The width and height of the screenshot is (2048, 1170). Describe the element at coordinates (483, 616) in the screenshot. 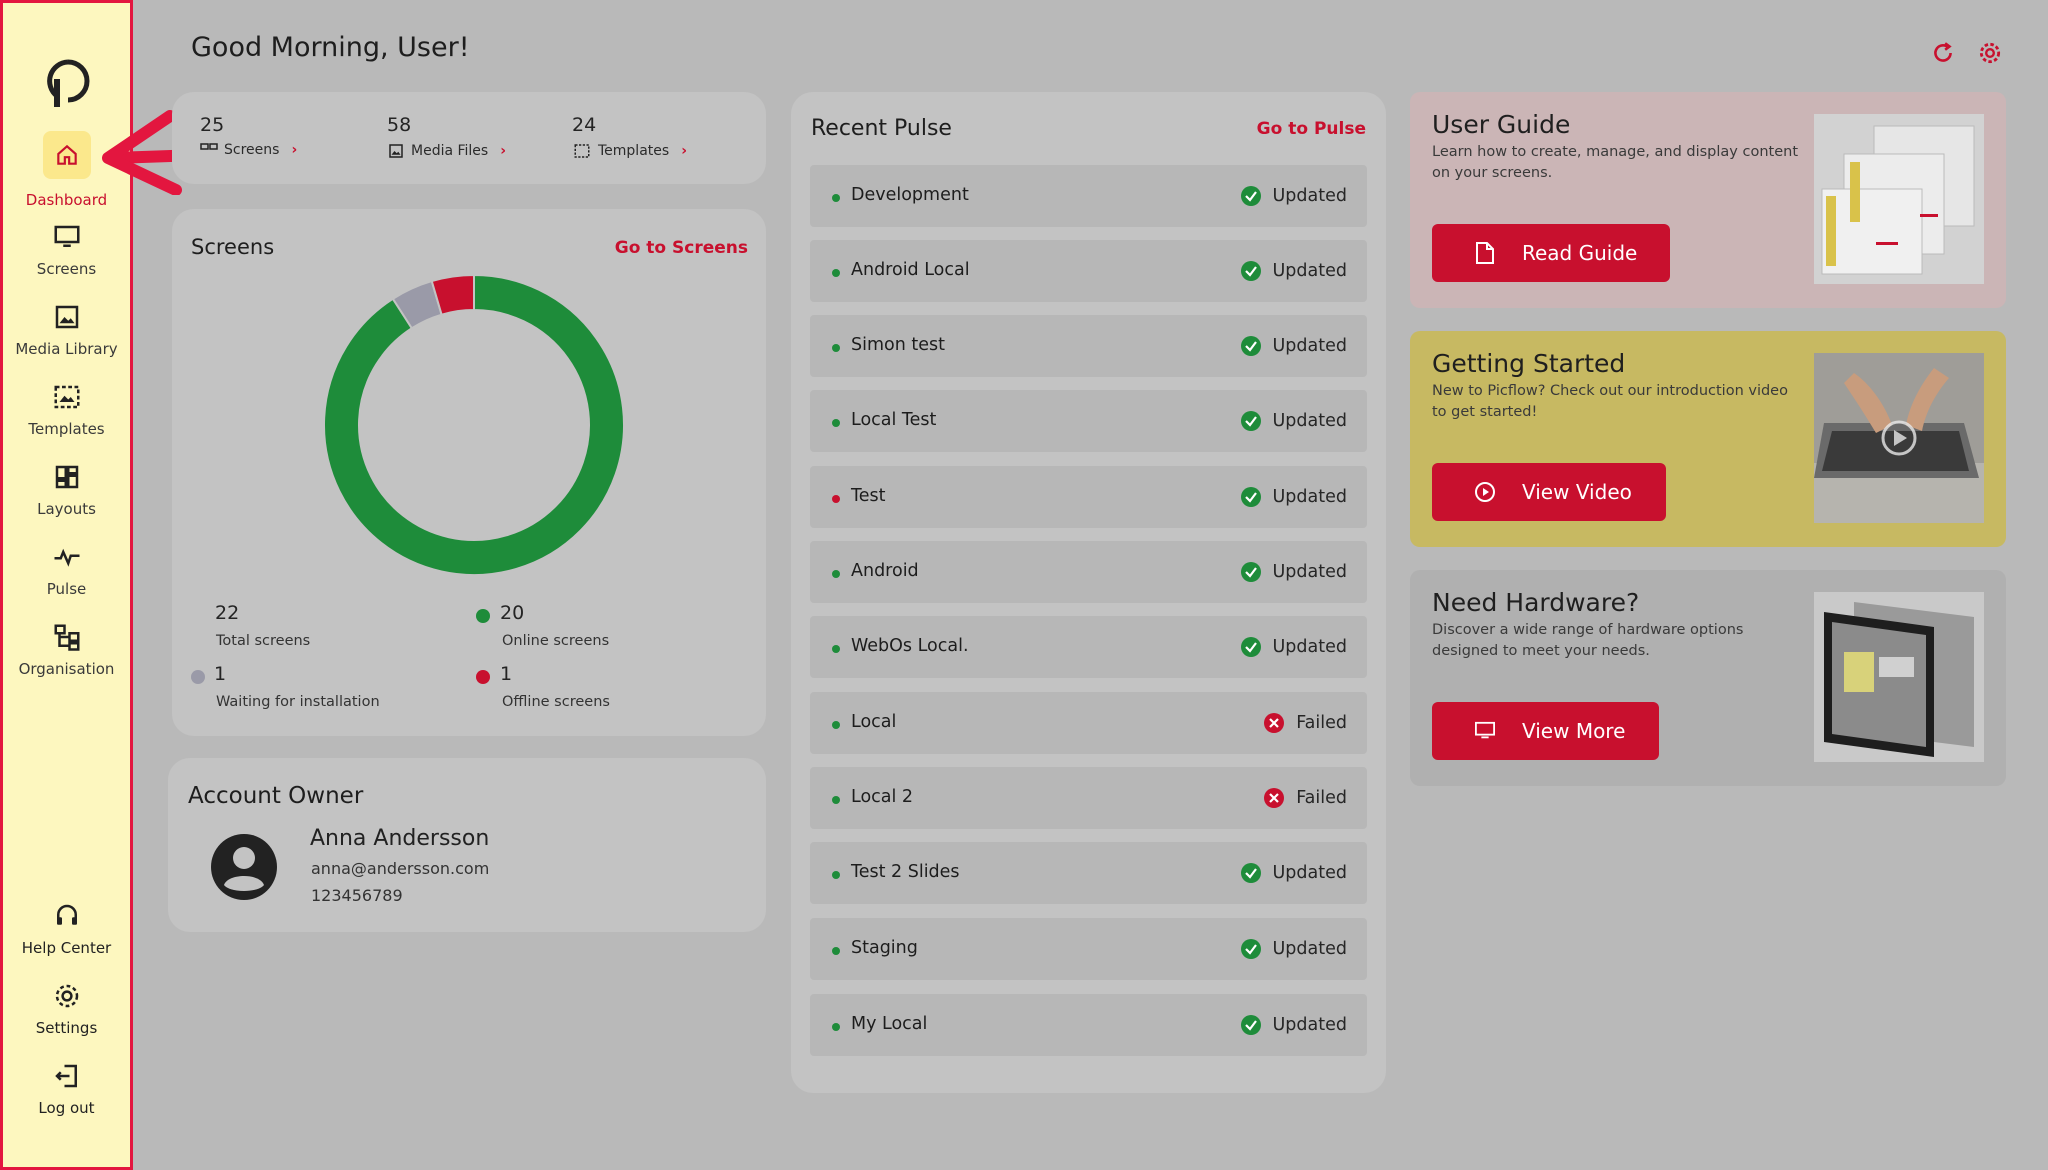

I see `online-legend-dot` at that location.